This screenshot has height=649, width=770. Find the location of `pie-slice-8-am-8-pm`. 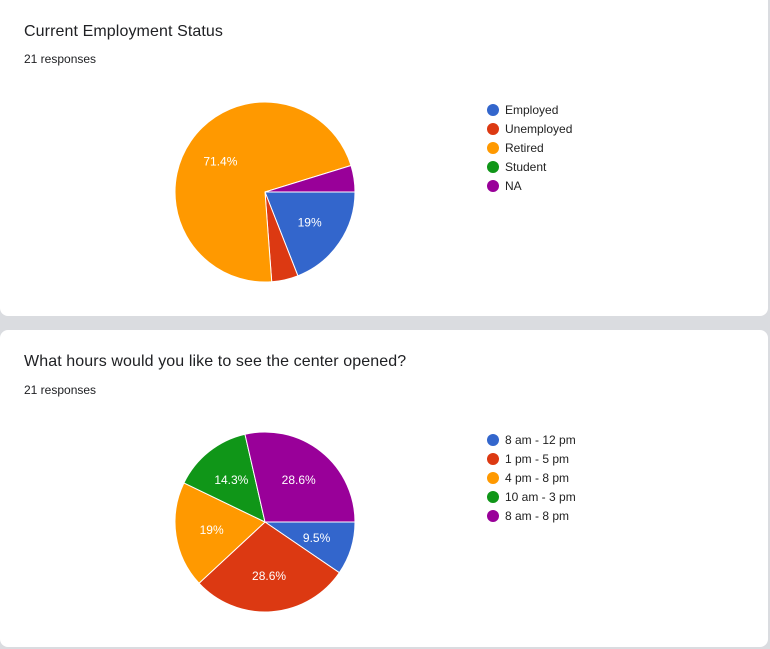

pie-slice-8-am-8-pm is located at coordinates (300, 477).